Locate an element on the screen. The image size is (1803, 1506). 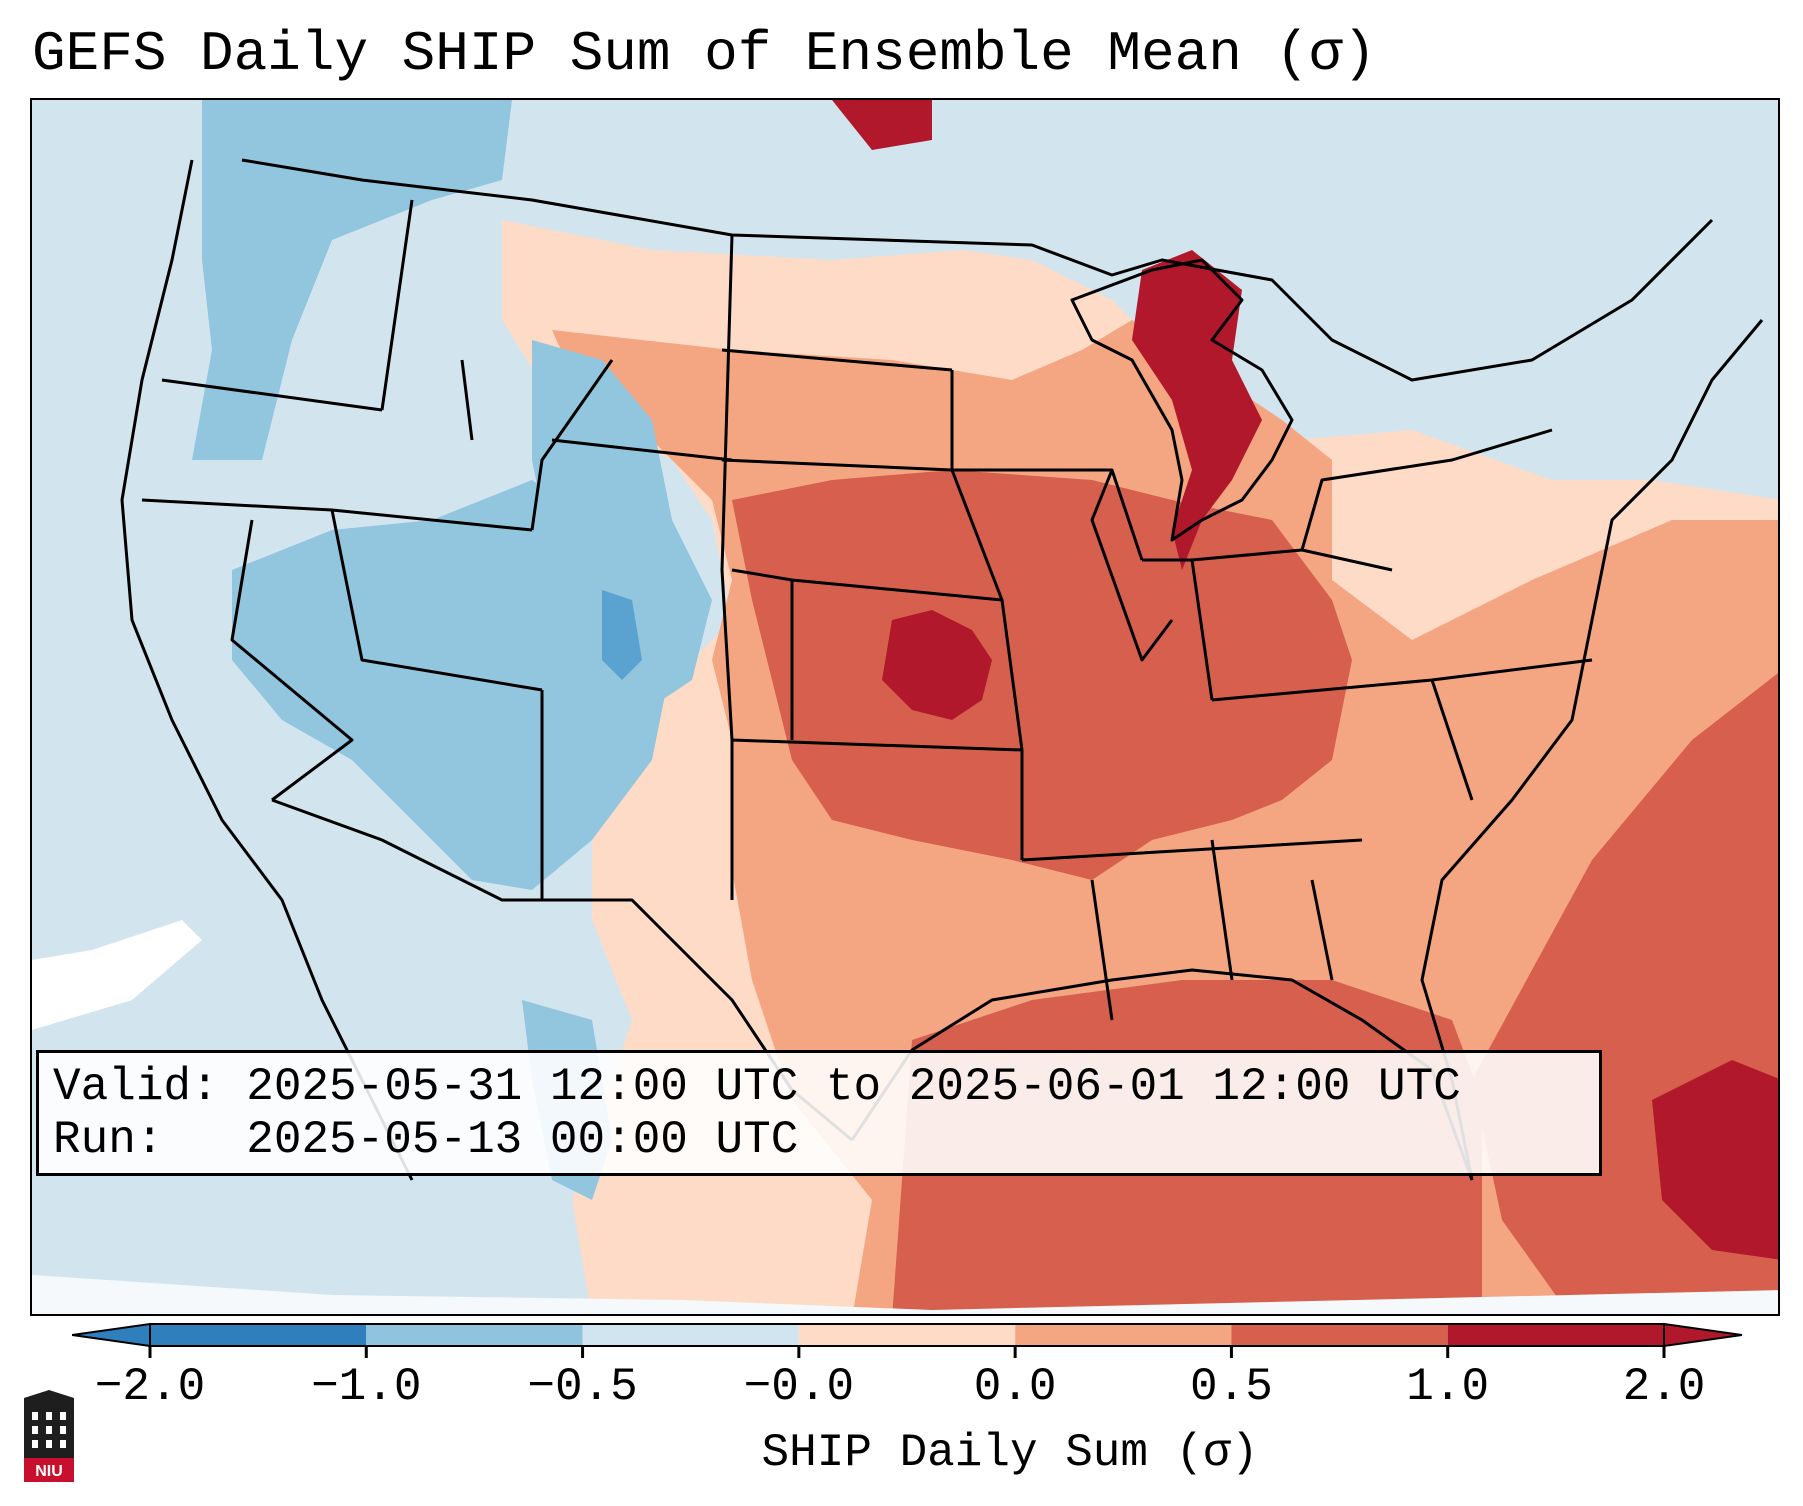
colorbar-extend-high is located at coordinates (1702, 1335).